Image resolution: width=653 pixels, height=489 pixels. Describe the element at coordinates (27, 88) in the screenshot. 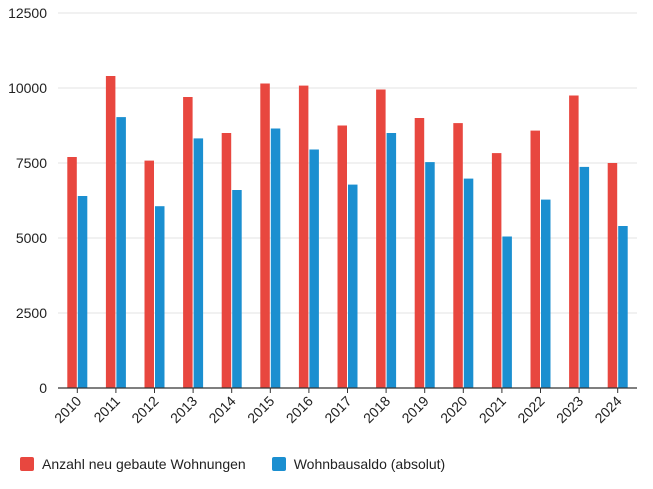

I see `y-tick-label: 10000` at that location.